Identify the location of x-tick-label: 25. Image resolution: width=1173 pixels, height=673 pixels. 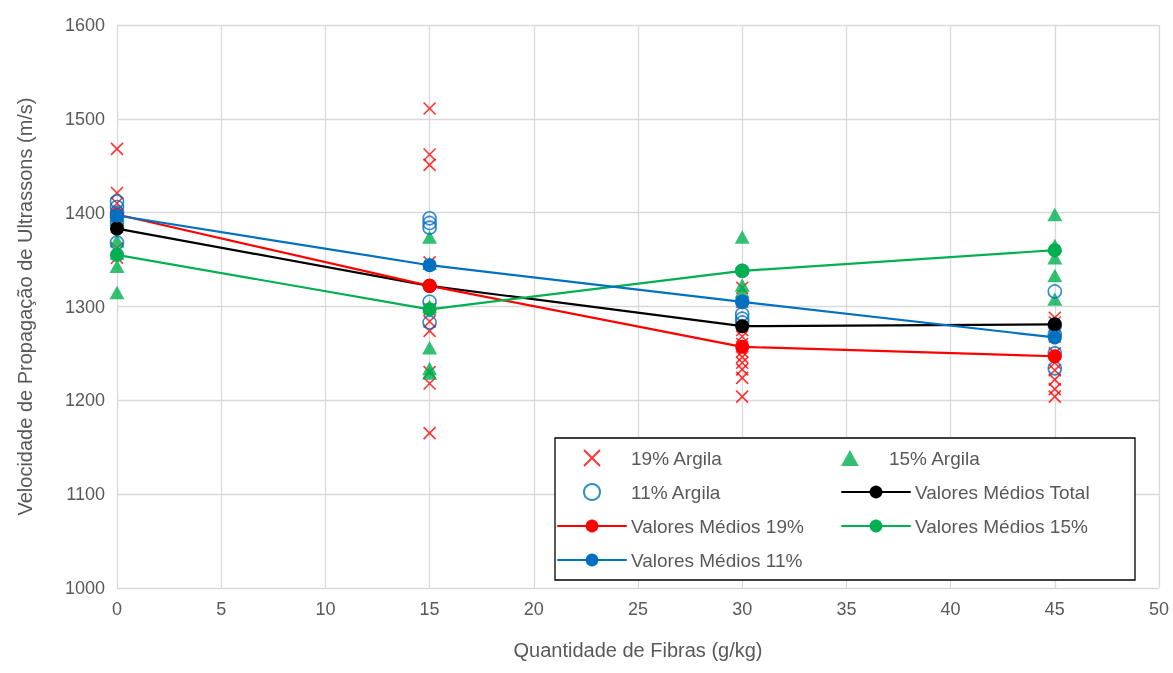
(638, 609).